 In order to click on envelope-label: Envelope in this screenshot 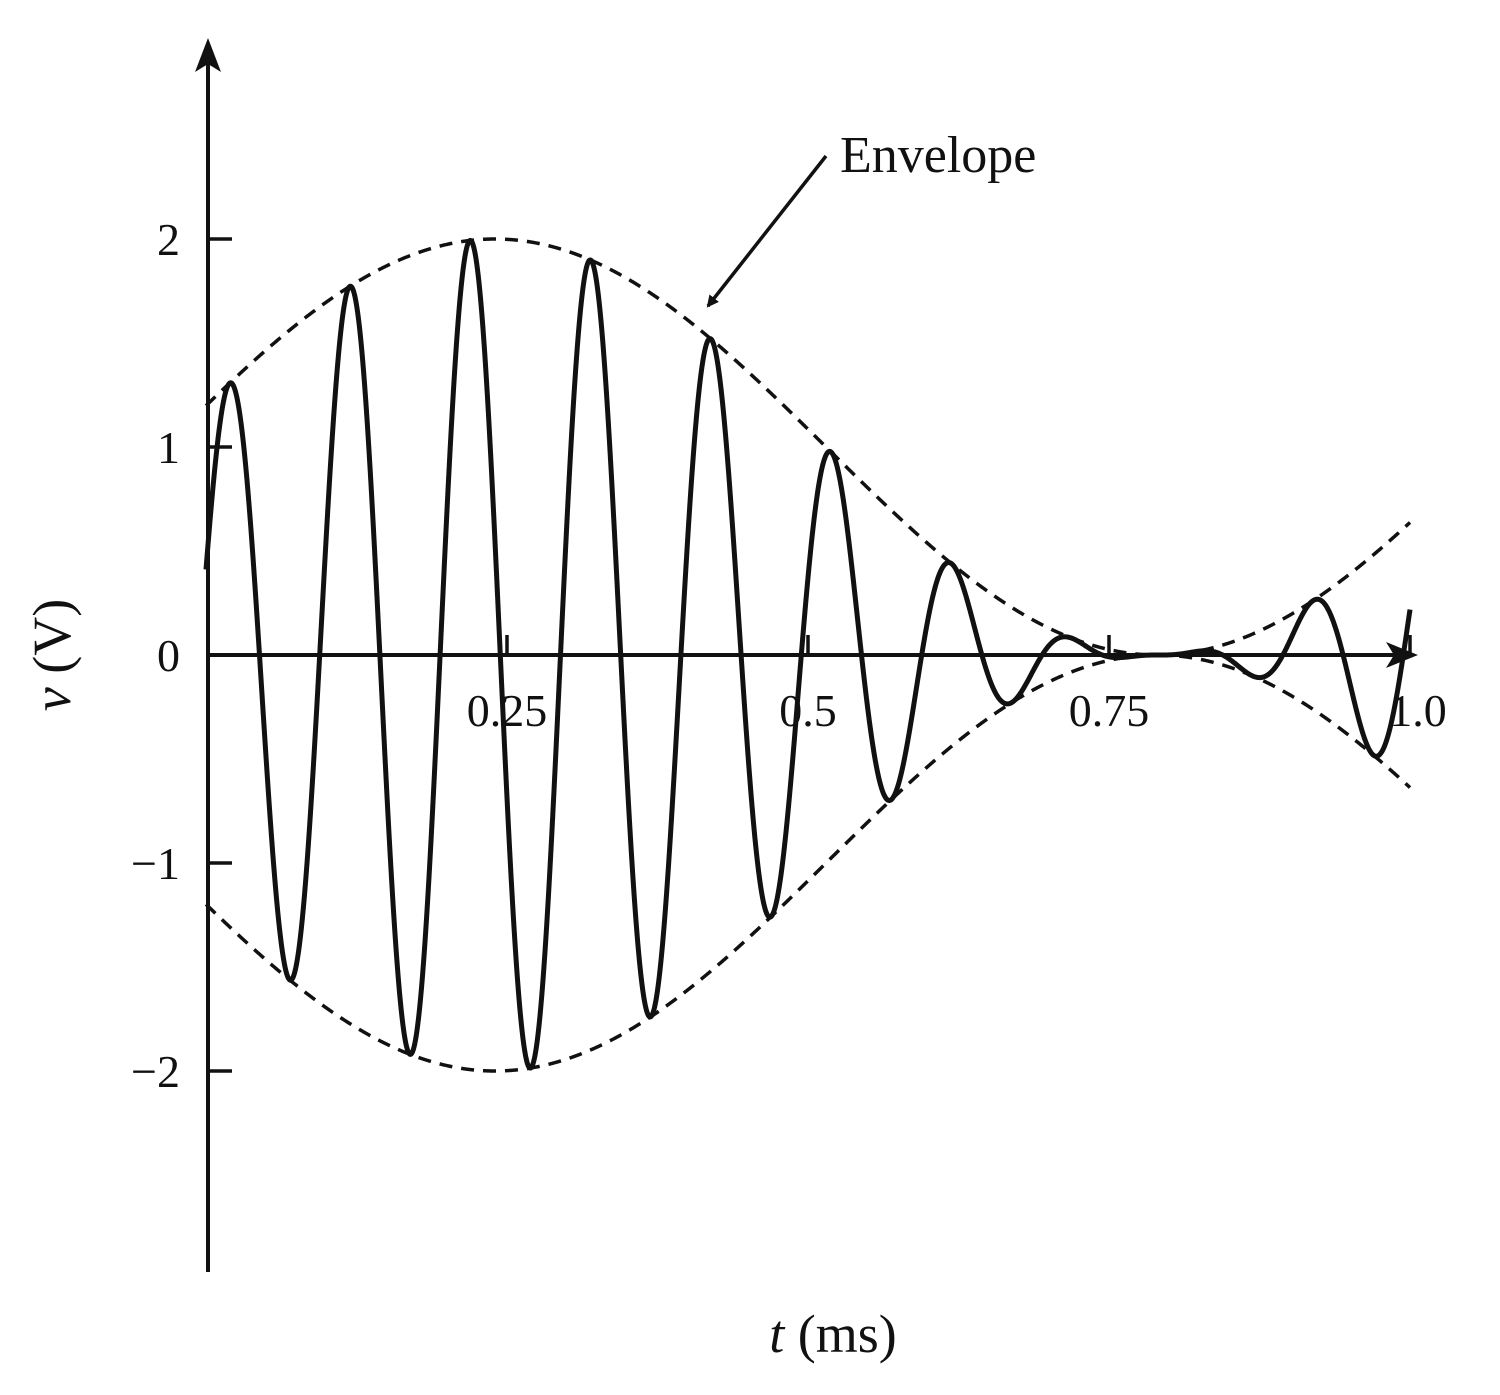, I will do `click(938, 155)`.